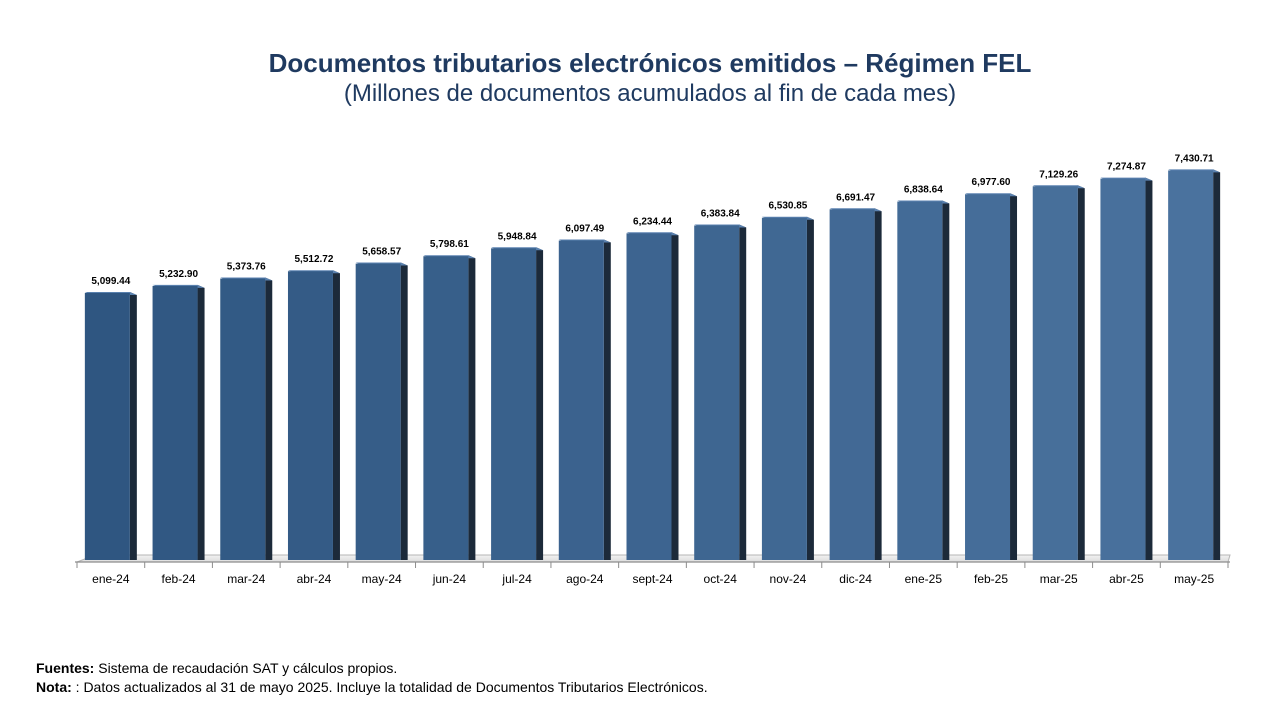  Describe the element at coordinates (1194, 158) in the screenshot. I see `data-label: 7,430.71` at that location.